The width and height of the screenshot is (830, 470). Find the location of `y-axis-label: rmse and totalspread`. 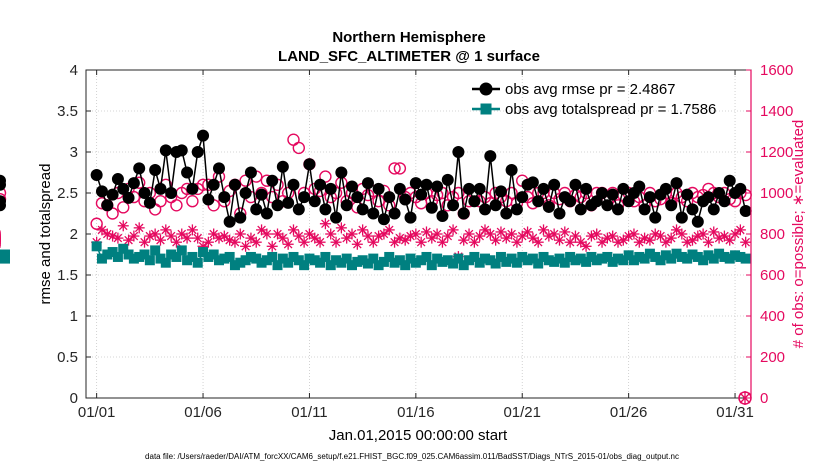

y-axis-label: rmse and totalspread is located at coordinates (45, 234).